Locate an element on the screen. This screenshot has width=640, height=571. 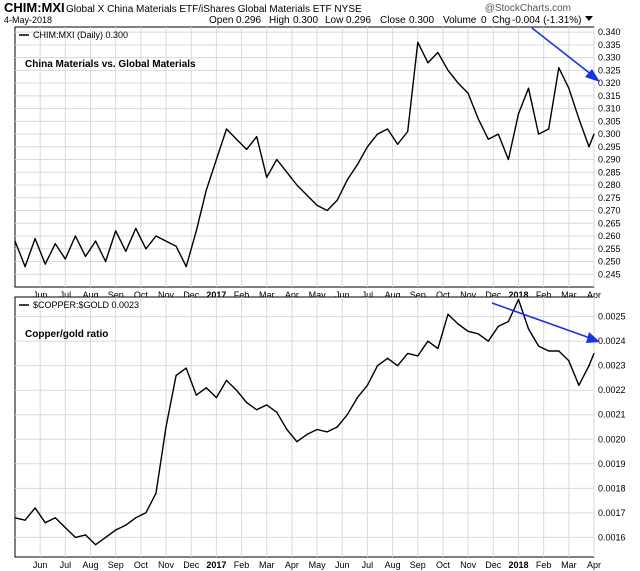
dropdown-arrow-icon is located at coordinates (589, 18).